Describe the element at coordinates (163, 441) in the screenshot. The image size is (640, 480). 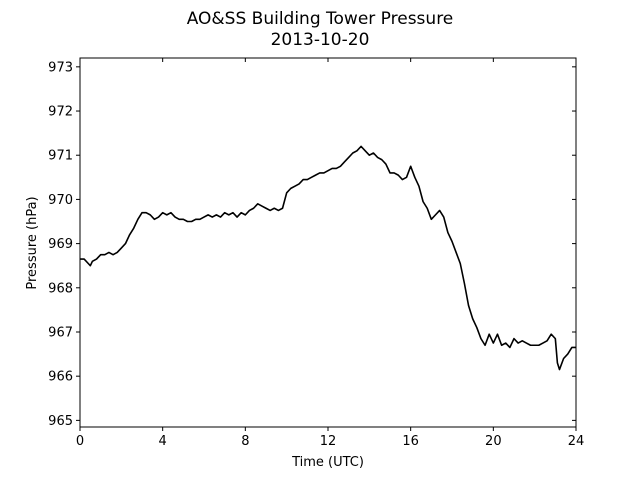
I see `x-tick-label: 4` at that location.